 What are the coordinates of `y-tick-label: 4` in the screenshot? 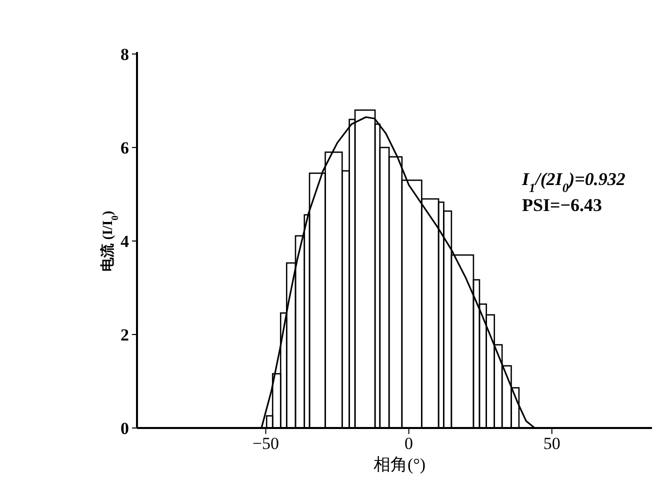 It's located at (125, 241).